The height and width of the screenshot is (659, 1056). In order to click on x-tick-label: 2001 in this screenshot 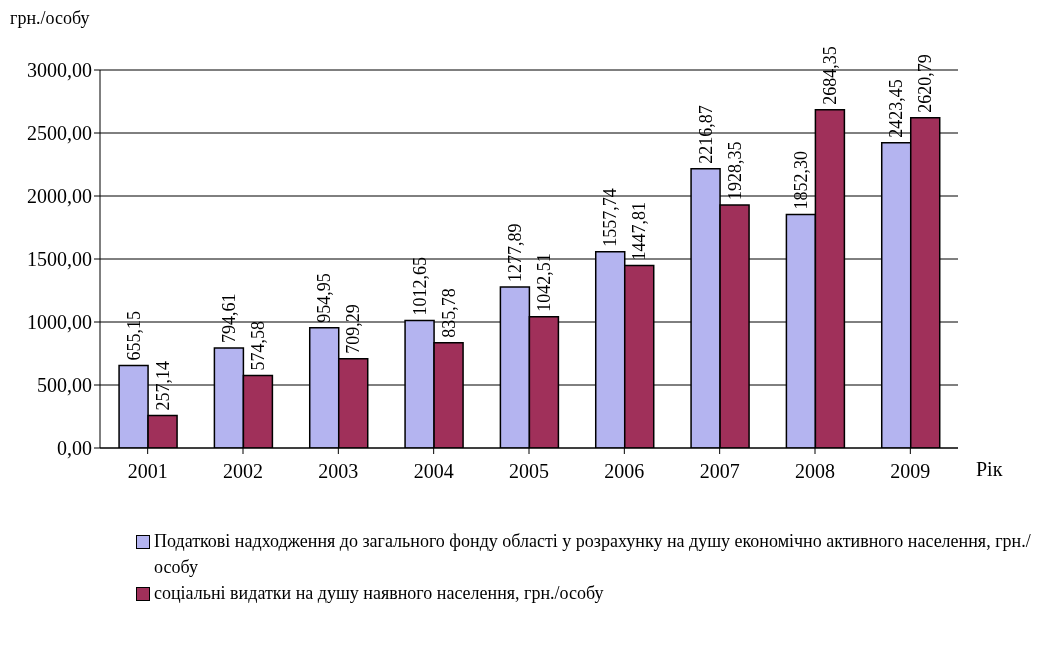, I will do `click(147, 471)`.